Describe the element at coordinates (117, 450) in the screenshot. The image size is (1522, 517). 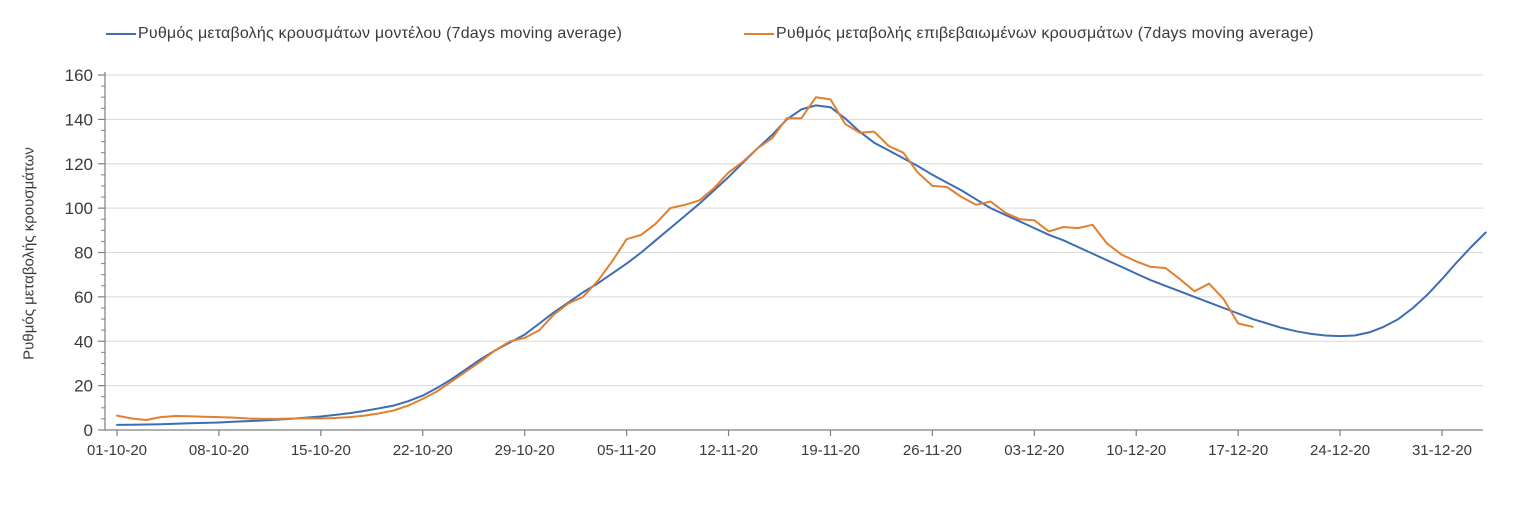
I see `x-tick-label: 01-10-20` at that location.